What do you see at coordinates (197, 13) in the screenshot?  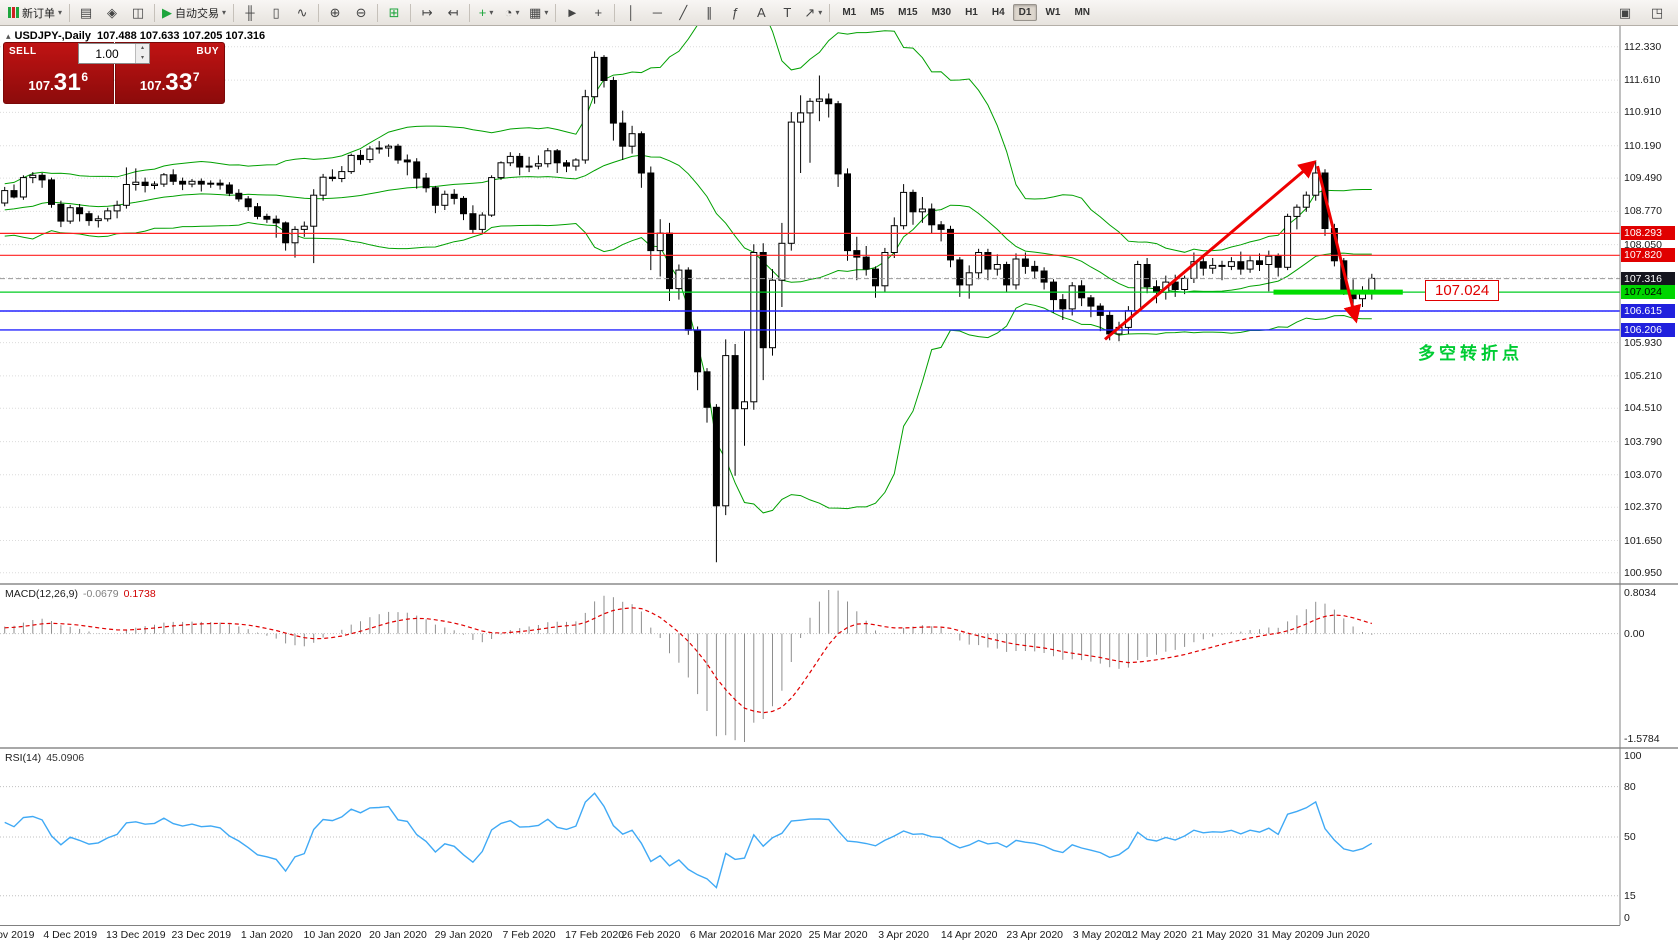 I see `autotrading-button-label: 自动交易` at bounding box center [197, 13].